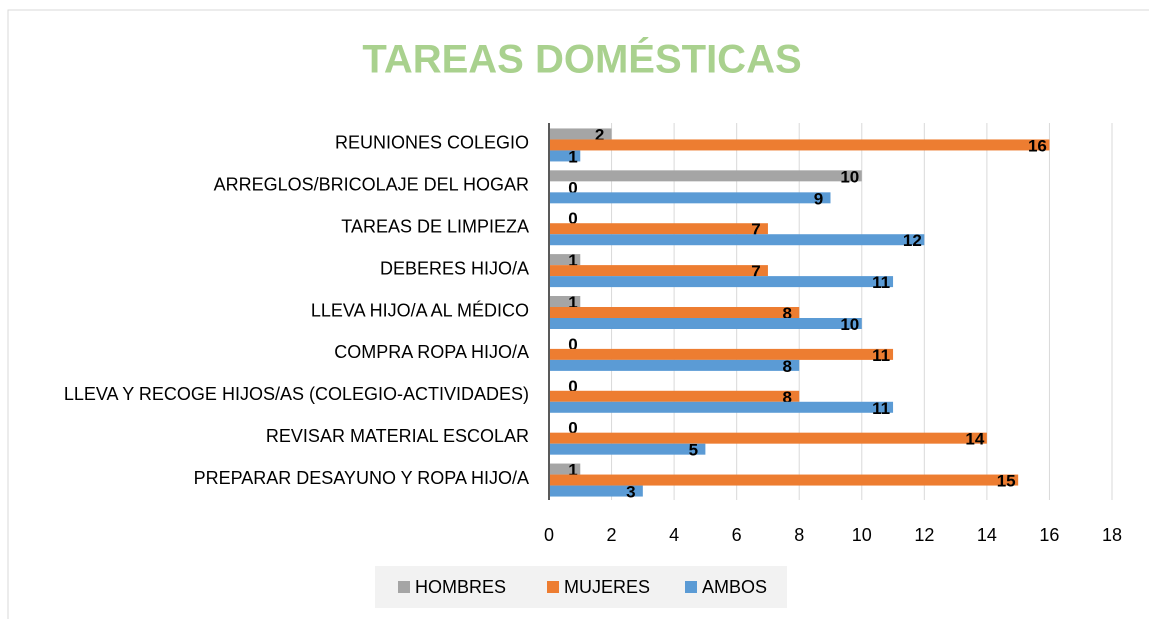  Describe the element at coordinates (734, 587) in the screenshot. I see `legend-label: AMBOS` at that location.